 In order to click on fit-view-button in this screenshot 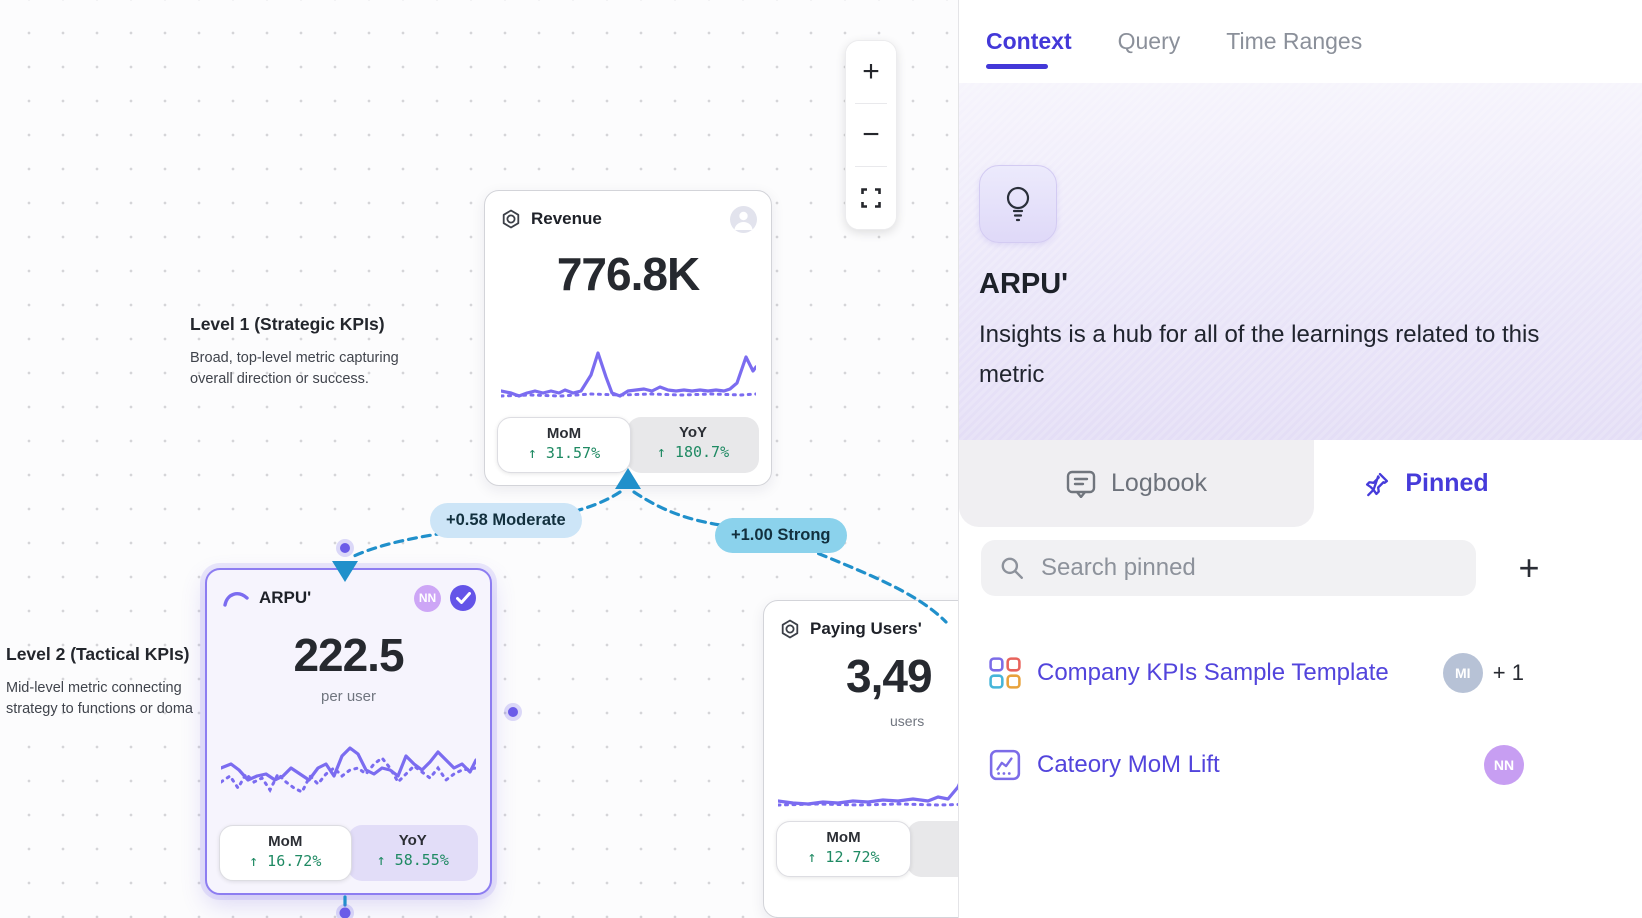, I will do `click(871, 198)`.